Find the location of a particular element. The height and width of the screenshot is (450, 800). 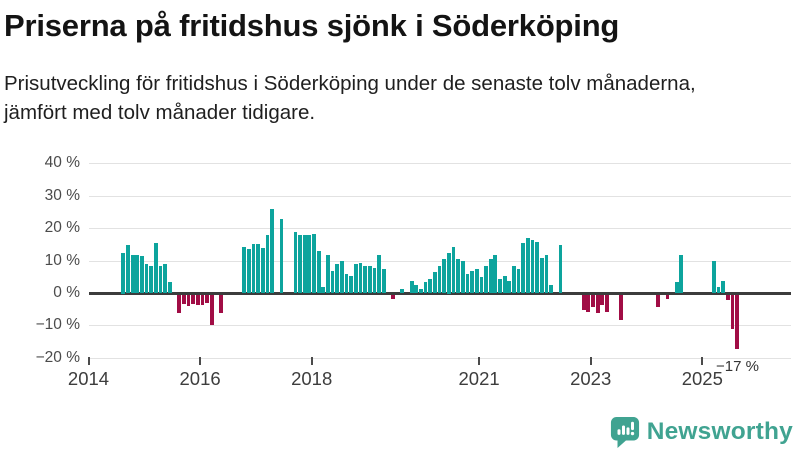

y-axis-label: 10 % is located at coordinates (62, 260).